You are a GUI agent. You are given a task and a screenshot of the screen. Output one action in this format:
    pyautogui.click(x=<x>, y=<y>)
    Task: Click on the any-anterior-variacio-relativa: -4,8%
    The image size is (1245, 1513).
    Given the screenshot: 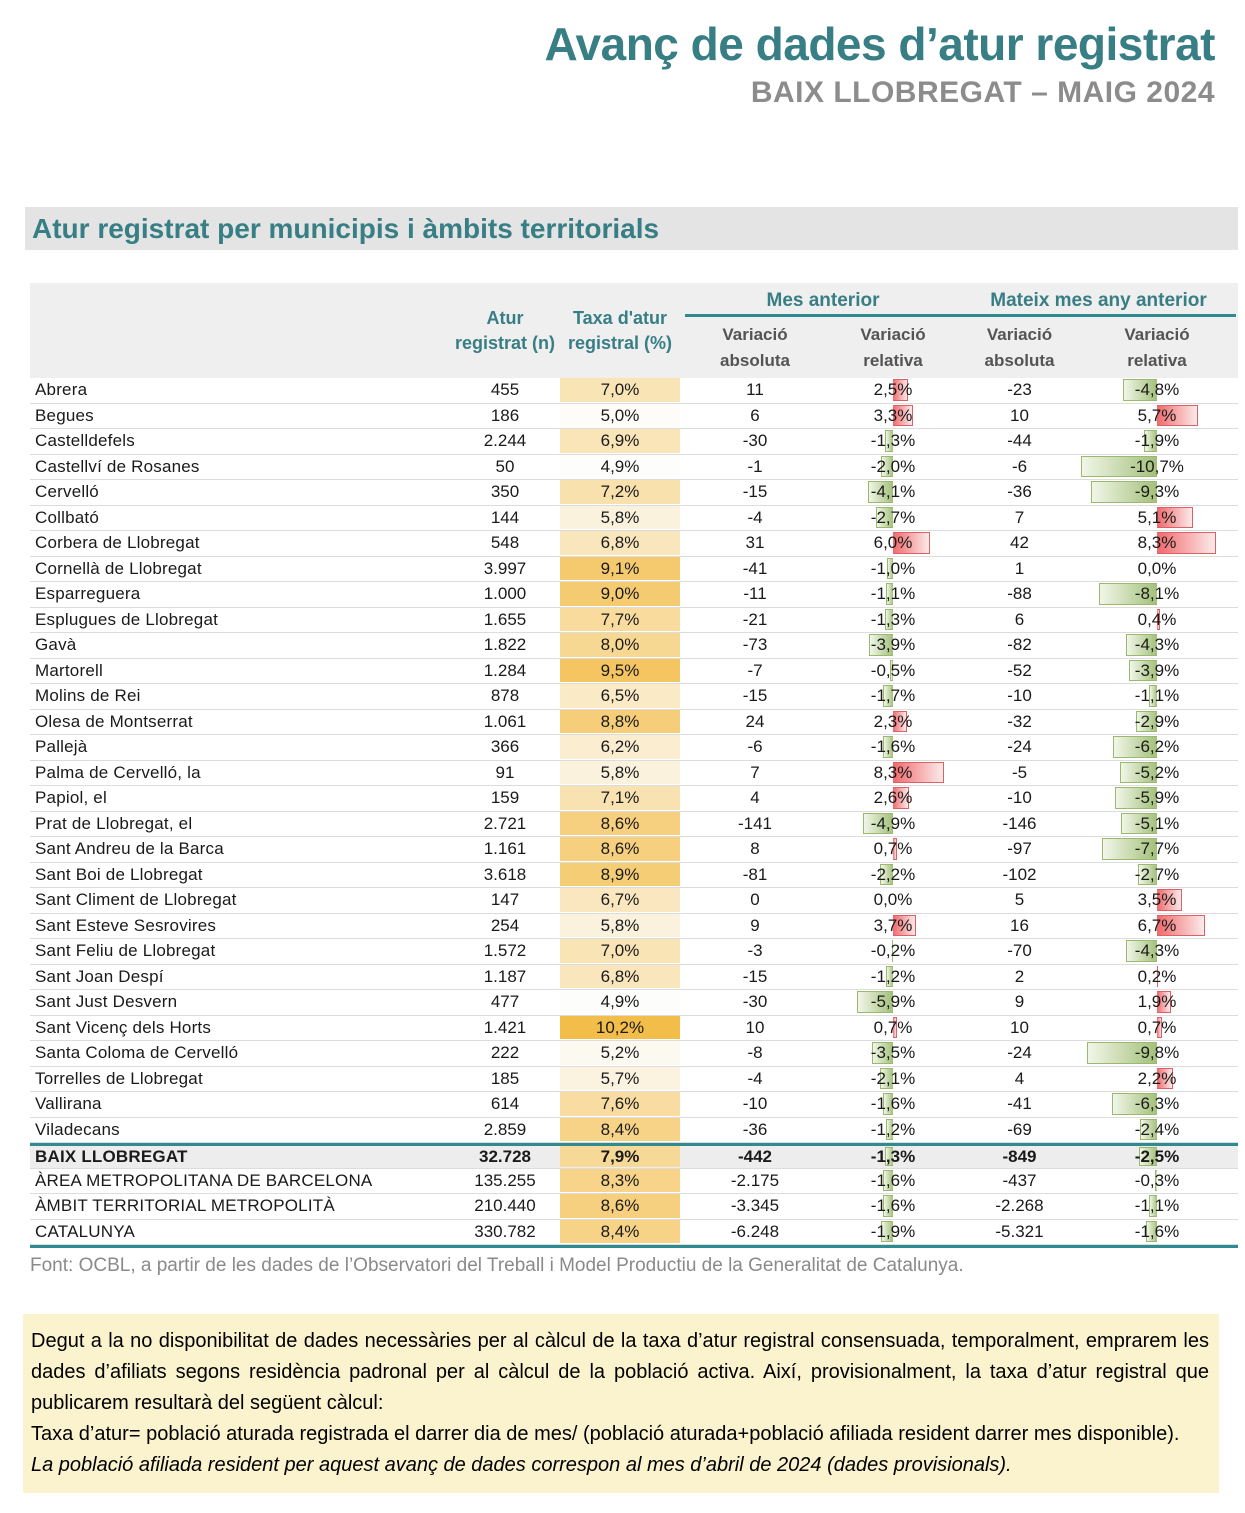 What is the action you would take?
    pyautogui.click(x=1157, y=390)
    